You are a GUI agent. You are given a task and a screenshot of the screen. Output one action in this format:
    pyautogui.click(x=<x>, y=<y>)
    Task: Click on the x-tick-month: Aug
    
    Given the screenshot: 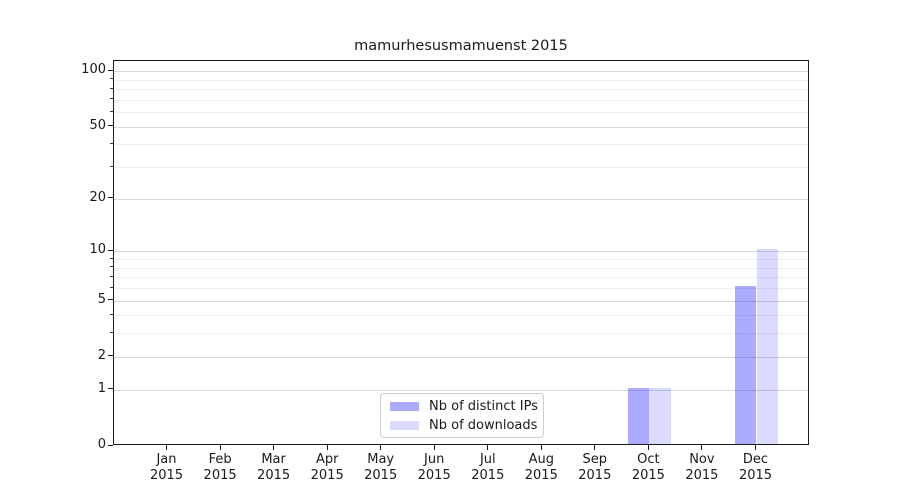 What is the action you would take?
    pyautogui.click(x=541, y=459)
    